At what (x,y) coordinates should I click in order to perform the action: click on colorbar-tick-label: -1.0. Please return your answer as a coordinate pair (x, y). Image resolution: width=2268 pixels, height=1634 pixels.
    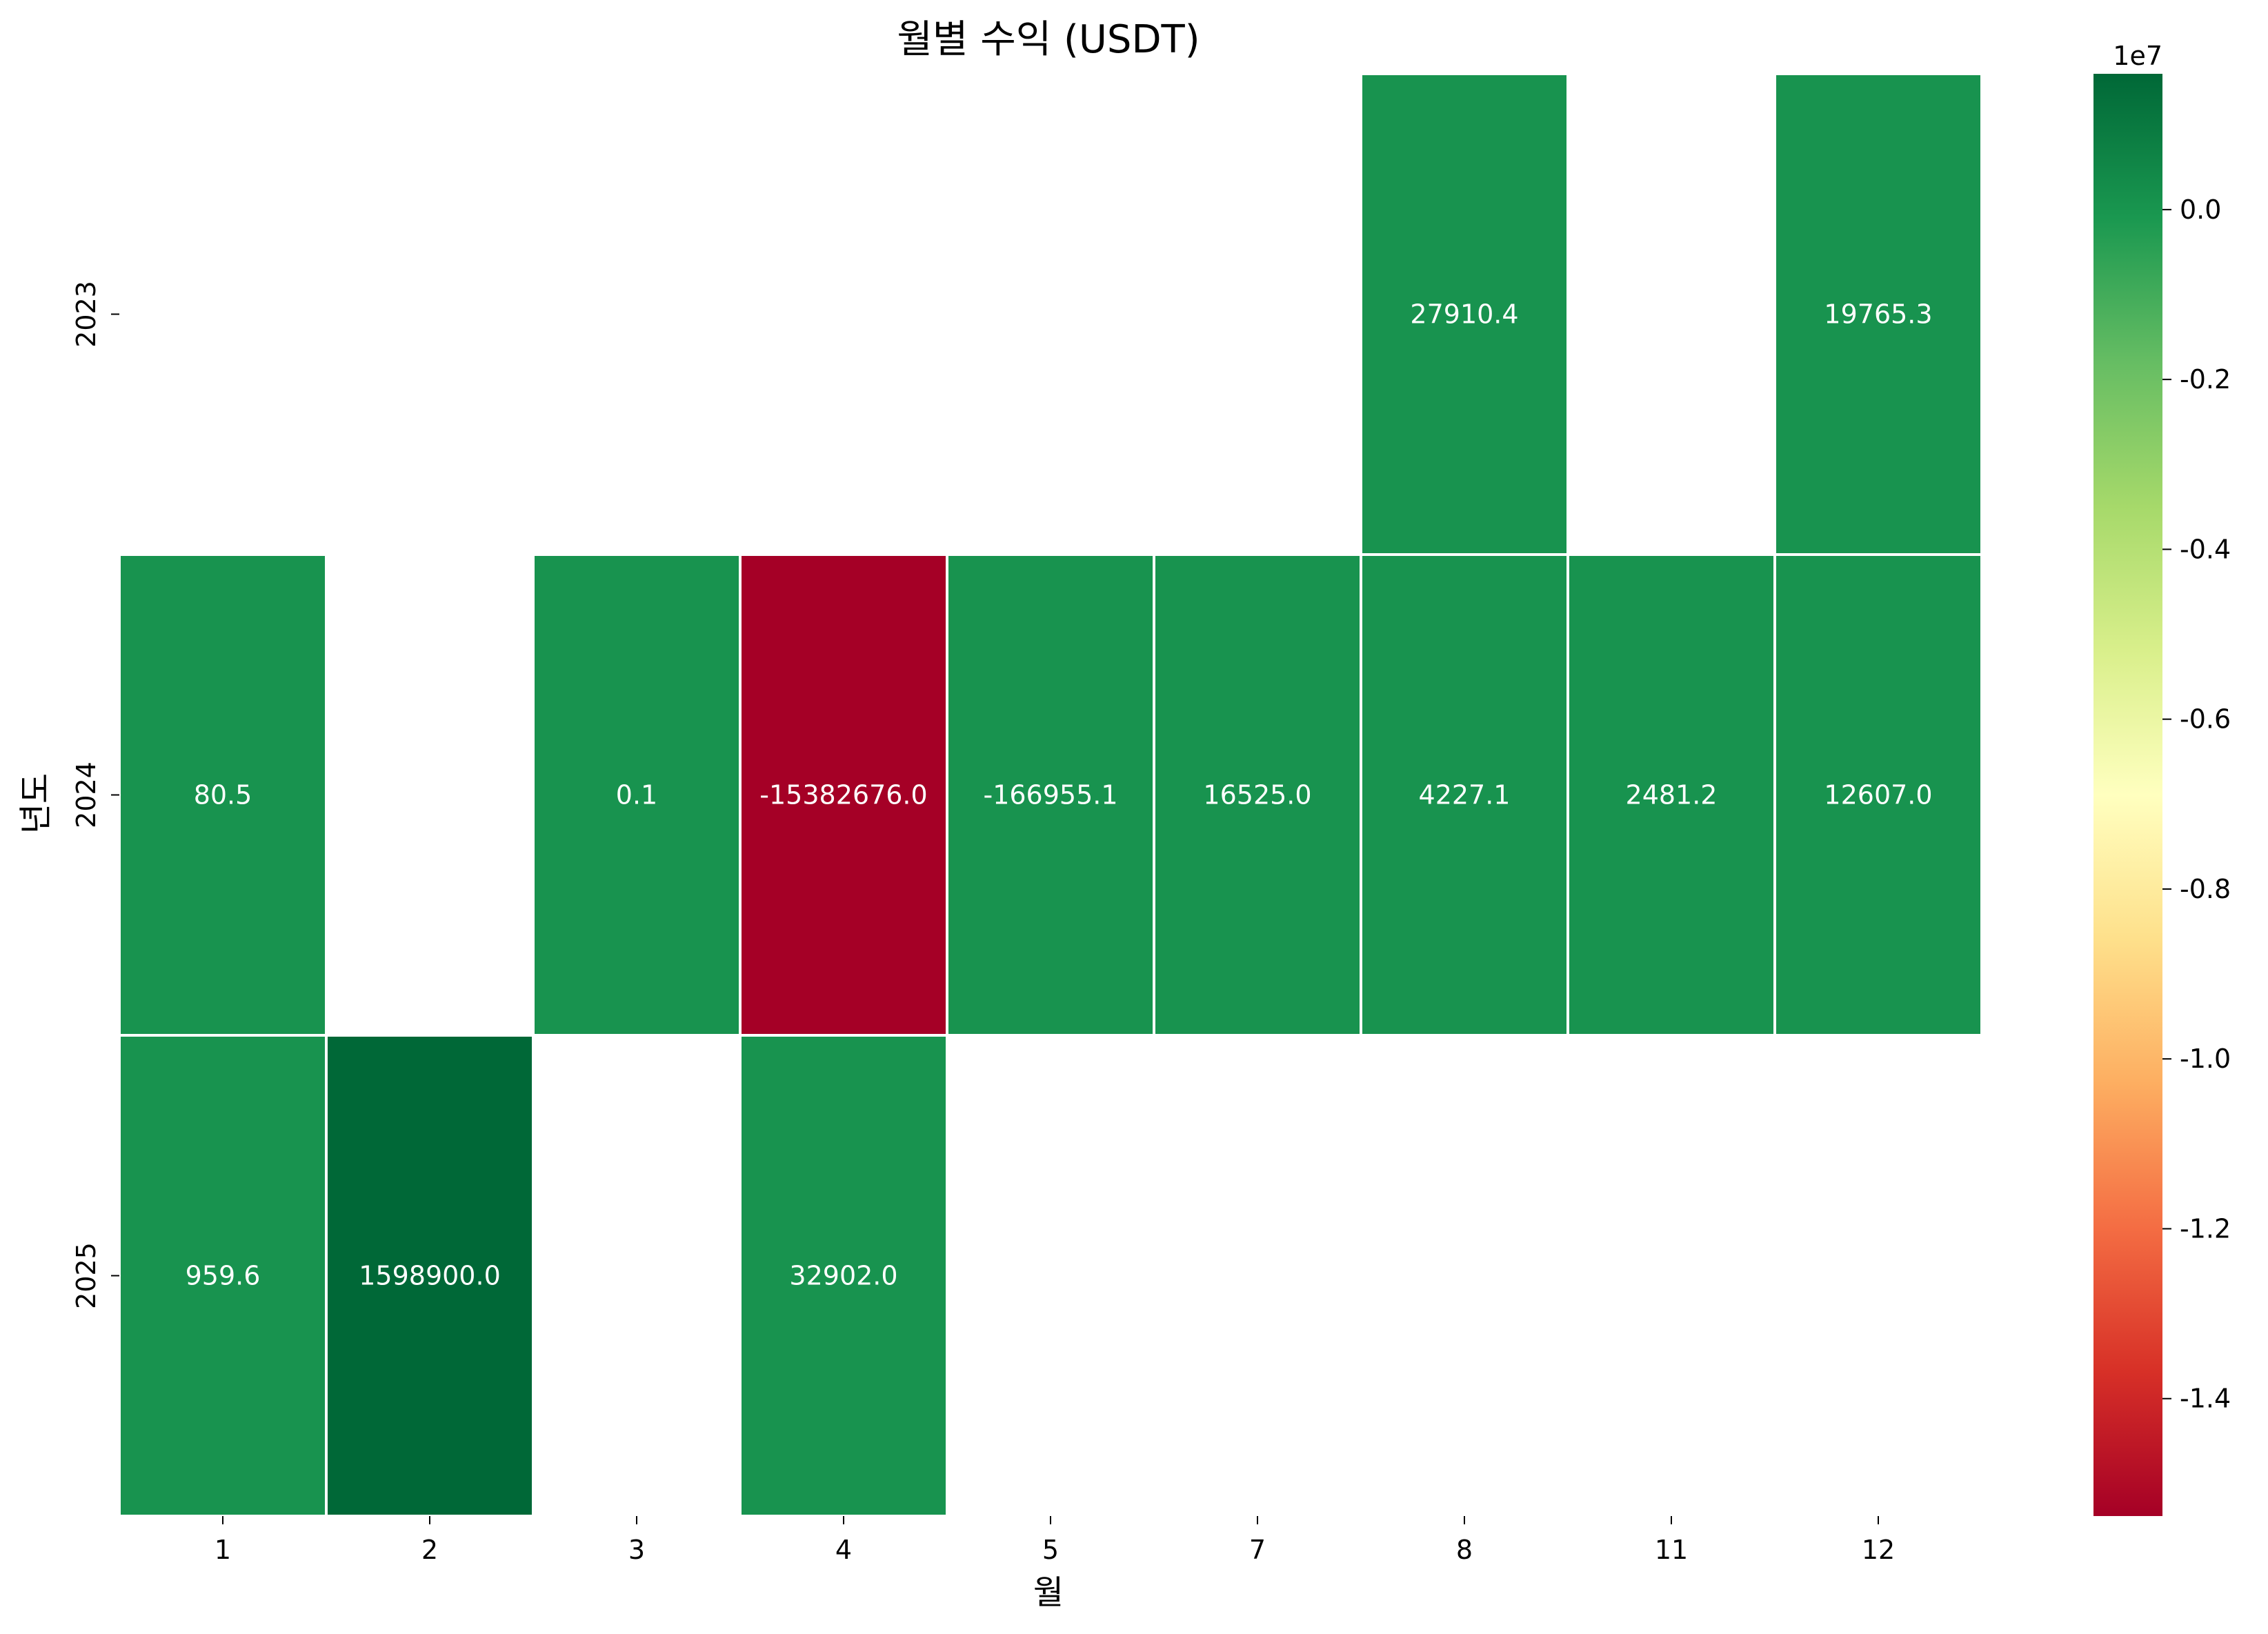
    Looking at the image, I should click on (2205, 1059).